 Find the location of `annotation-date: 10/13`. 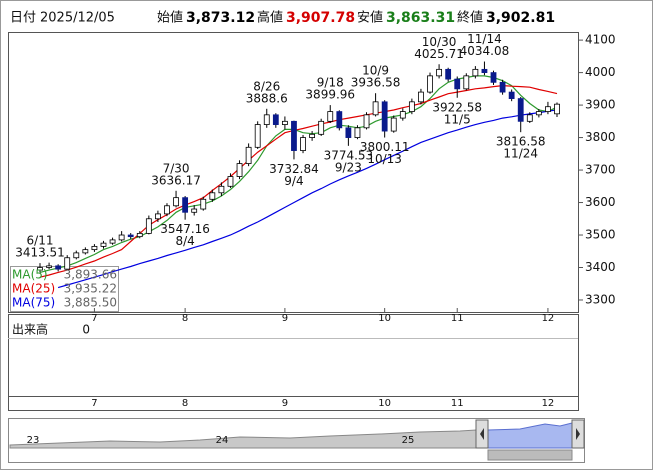

annotation-date: 10/13 is located at coordinates (384, 159).